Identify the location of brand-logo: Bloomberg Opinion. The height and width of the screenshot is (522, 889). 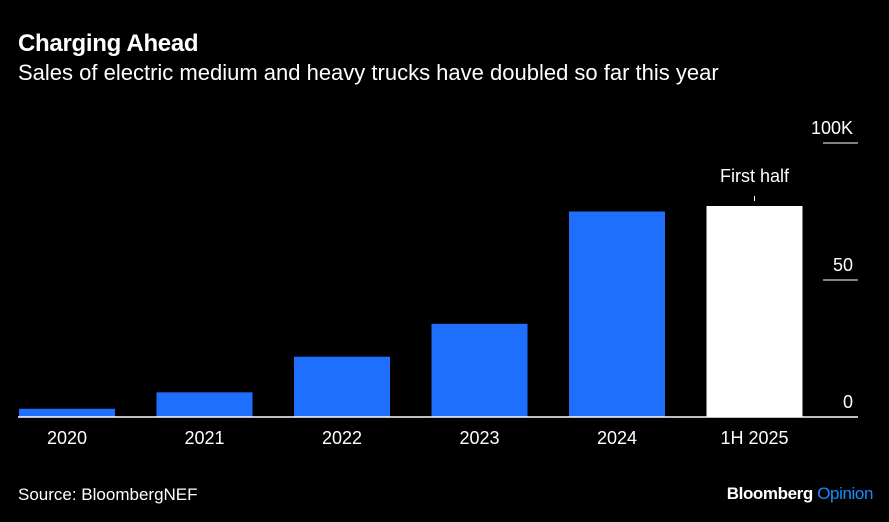
(800, 494).